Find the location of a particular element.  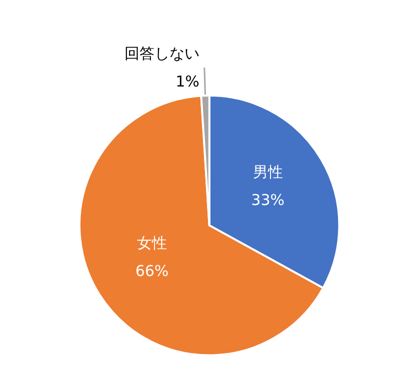

slice-label: 女性 is located at coordinates (151, 243).